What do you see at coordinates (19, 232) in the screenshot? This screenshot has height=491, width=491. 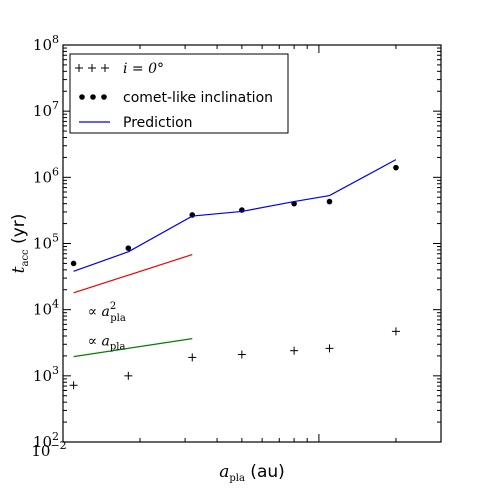 I see `label-unit: (yr)` at bounding box center [19, 232].